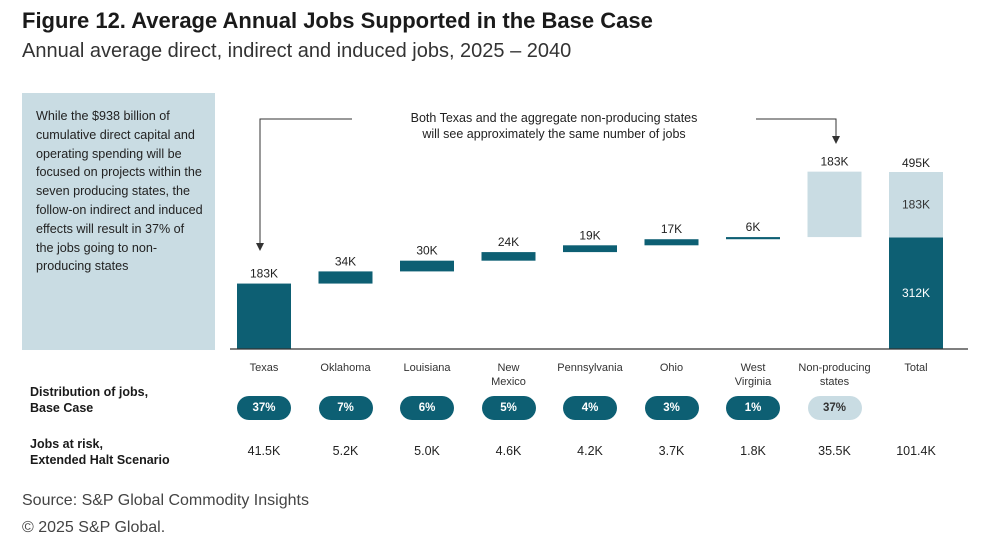 The image size is (1000, 547). I want to click on risk-value-pennsylvania: 4.2K, so click(590, 451).